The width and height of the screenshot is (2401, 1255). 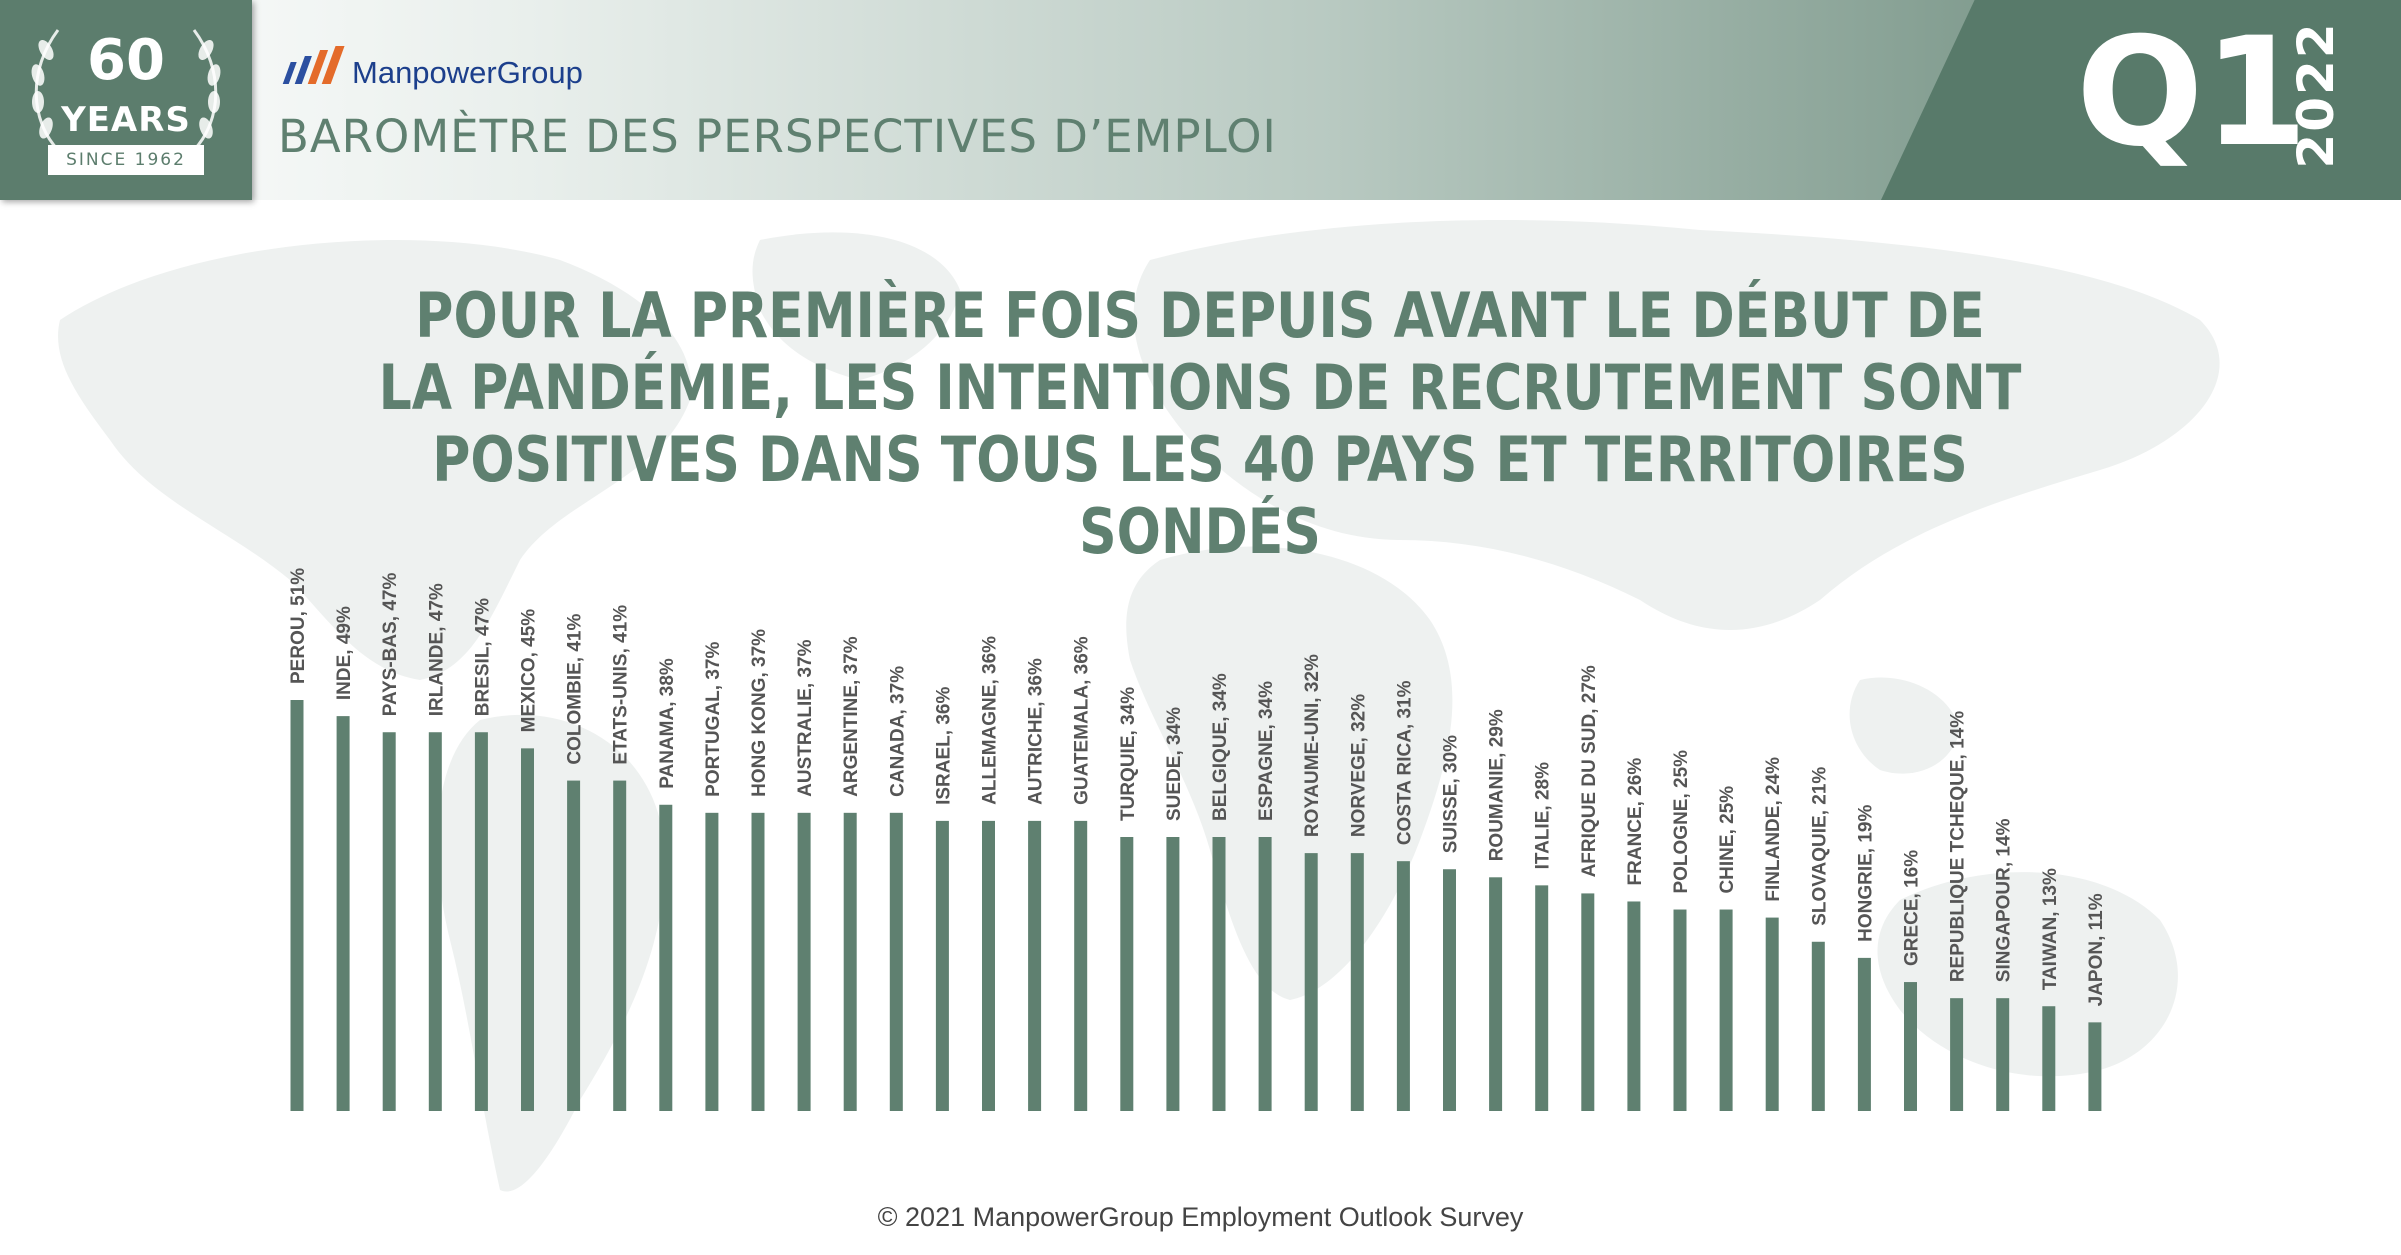 What do you see at coordinates (1082, 720) in the screenshot?
I see `bar-label-17: GUATEMALA, 36%` at bounding box center [1082, 720].